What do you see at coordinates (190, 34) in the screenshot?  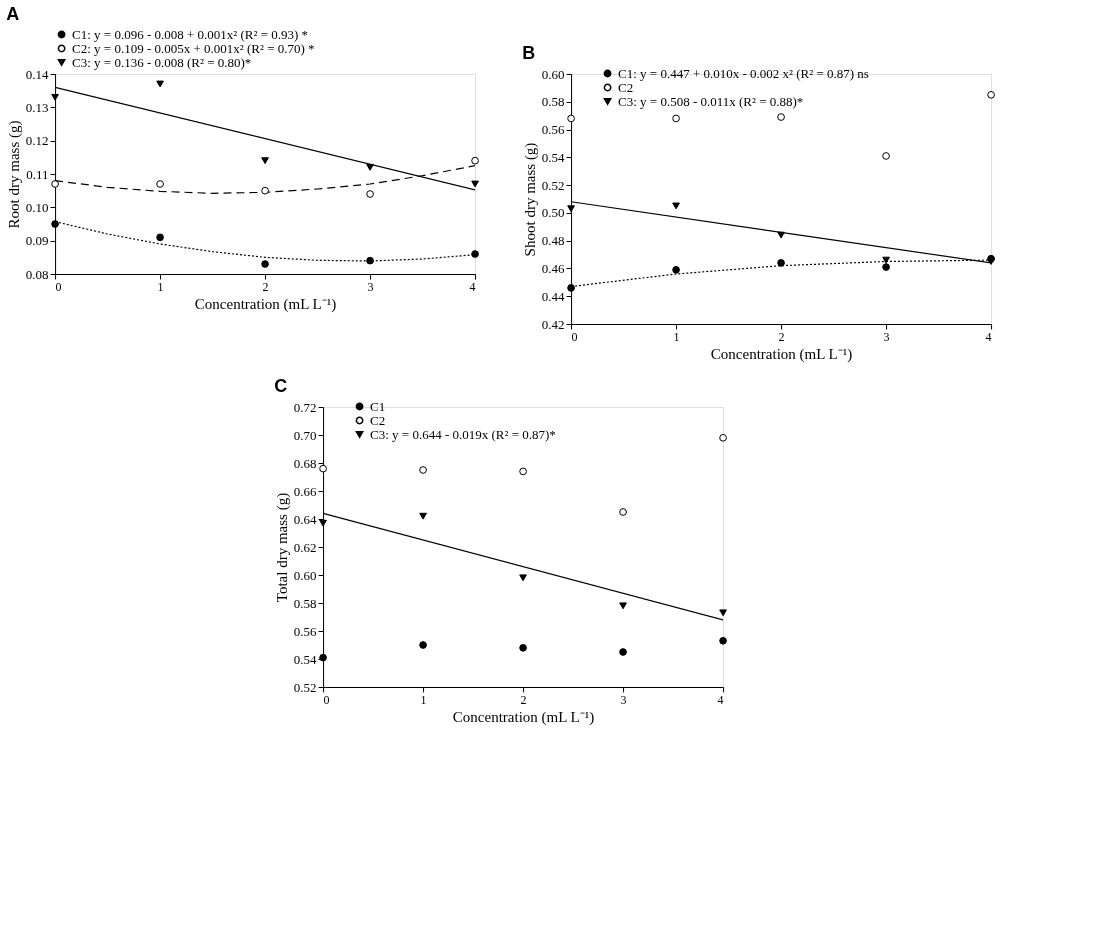 I see `legend-label: C1: y = 0.096 - 0.008 + 0.001x² (R² = 0.93) *` at bounding box center [190, 34].